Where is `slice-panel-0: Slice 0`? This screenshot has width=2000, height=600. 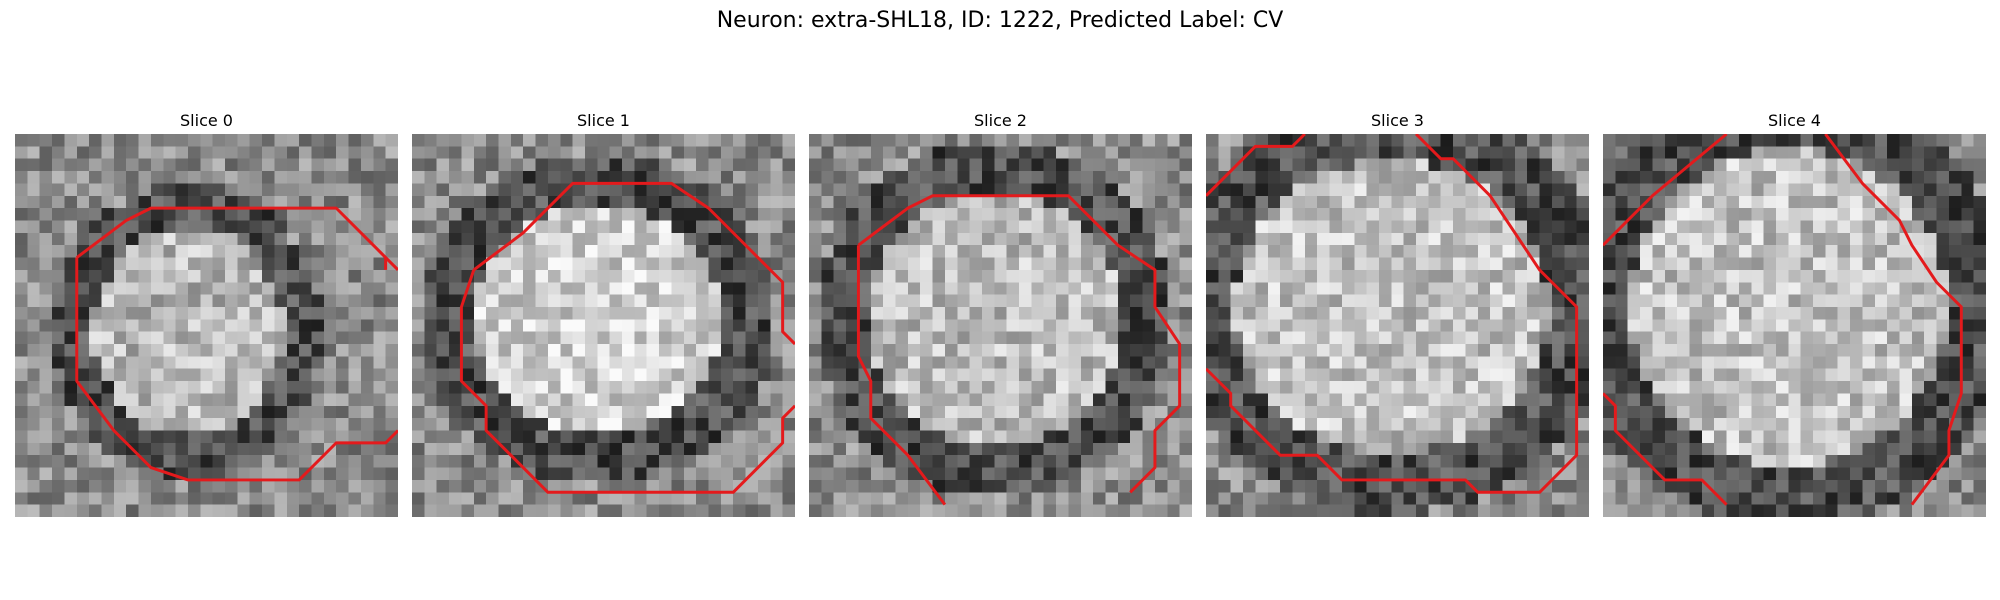 slice-panel-0: Slice 0 is located at coordinates (206, 313).